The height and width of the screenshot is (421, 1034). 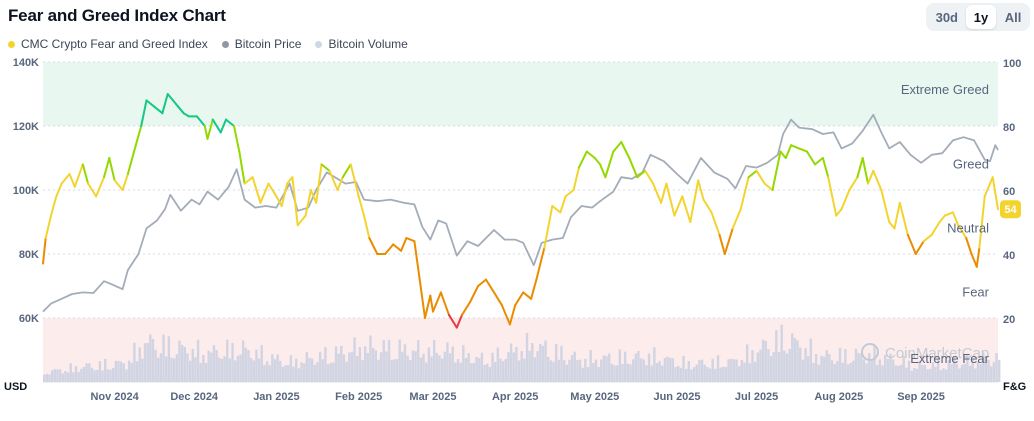 I want to click on legend-label: CMC Crypto Fear and Greed Index, so click(x=114, y=44).